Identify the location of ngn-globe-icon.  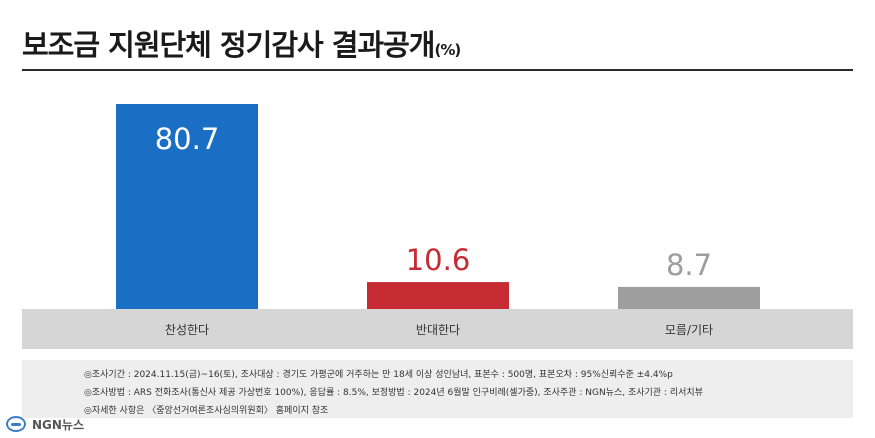
(16, 424).